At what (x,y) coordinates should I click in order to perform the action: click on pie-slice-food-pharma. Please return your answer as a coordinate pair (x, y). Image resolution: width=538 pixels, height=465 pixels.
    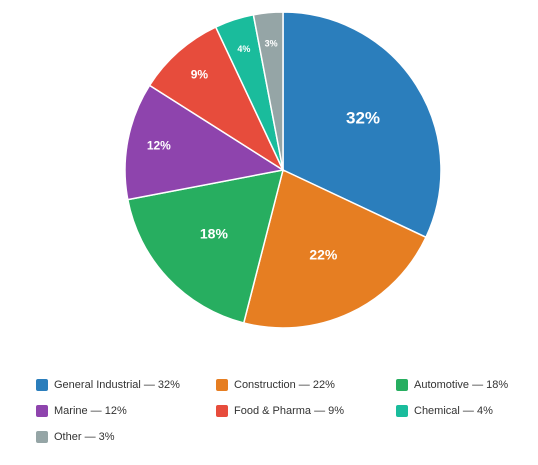
    Looking at the image, I should click on (216, 99).